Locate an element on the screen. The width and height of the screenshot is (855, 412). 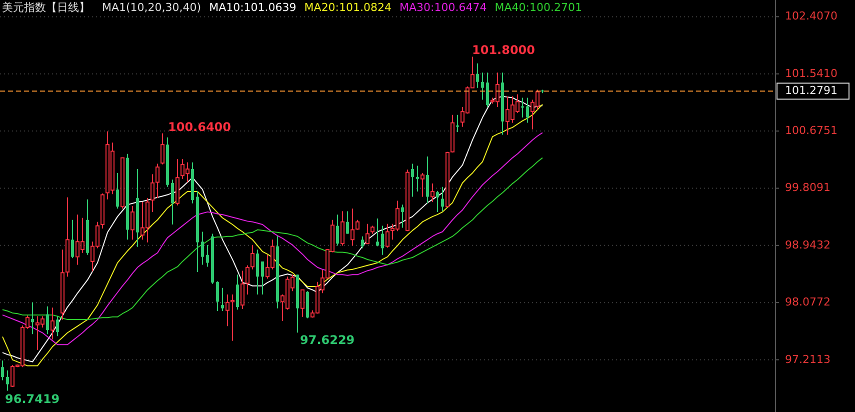
ref-line-label: 101.2791 is located at coordinates (811, 91).